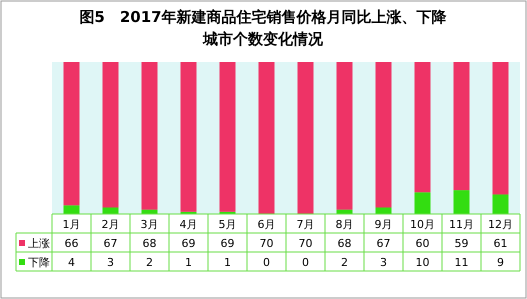  I want to click on x-tick-label: 10月, so click(422, 224).